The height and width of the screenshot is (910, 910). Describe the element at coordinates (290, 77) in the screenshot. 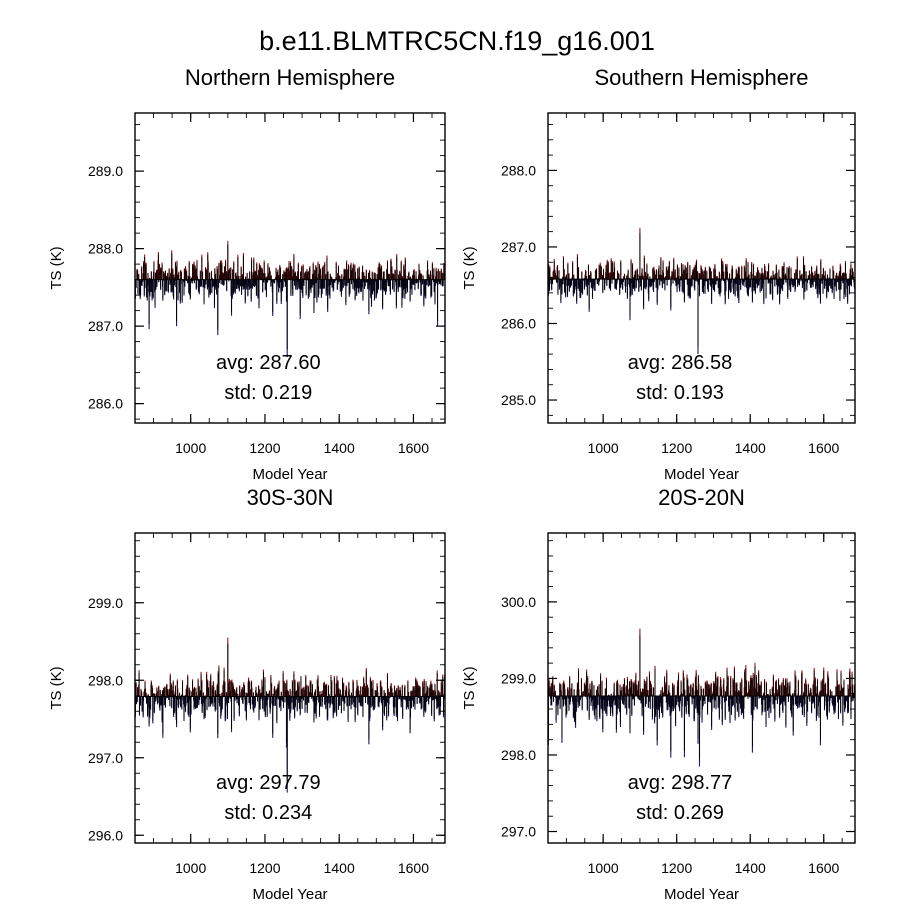

I see `panel-title: Northern Hemisphere` at that location.